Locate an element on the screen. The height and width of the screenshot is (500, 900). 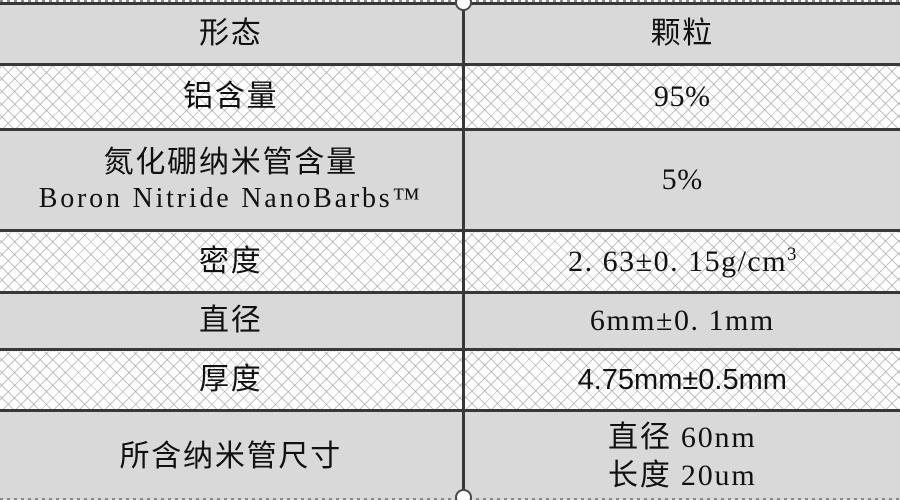
value-text: 颗粒 is located at coordinates (682, 34).